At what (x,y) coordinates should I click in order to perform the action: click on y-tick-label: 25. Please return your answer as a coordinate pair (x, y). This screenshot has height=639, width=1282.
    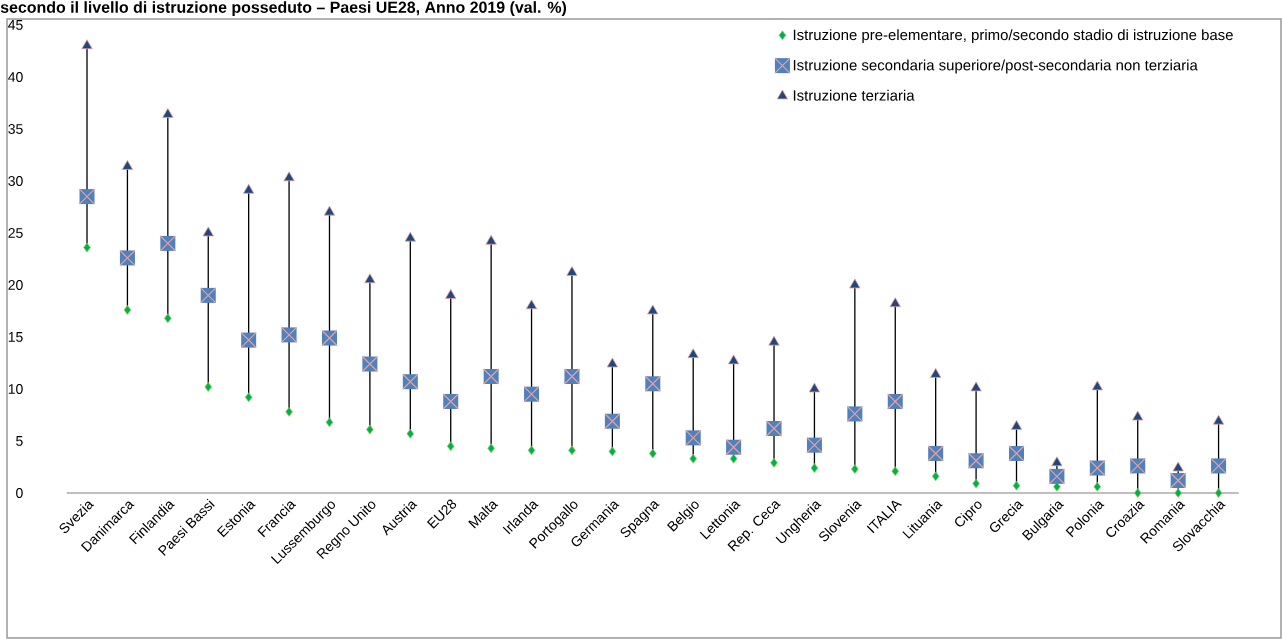
    Looking at the image, I should click on (15, 233).